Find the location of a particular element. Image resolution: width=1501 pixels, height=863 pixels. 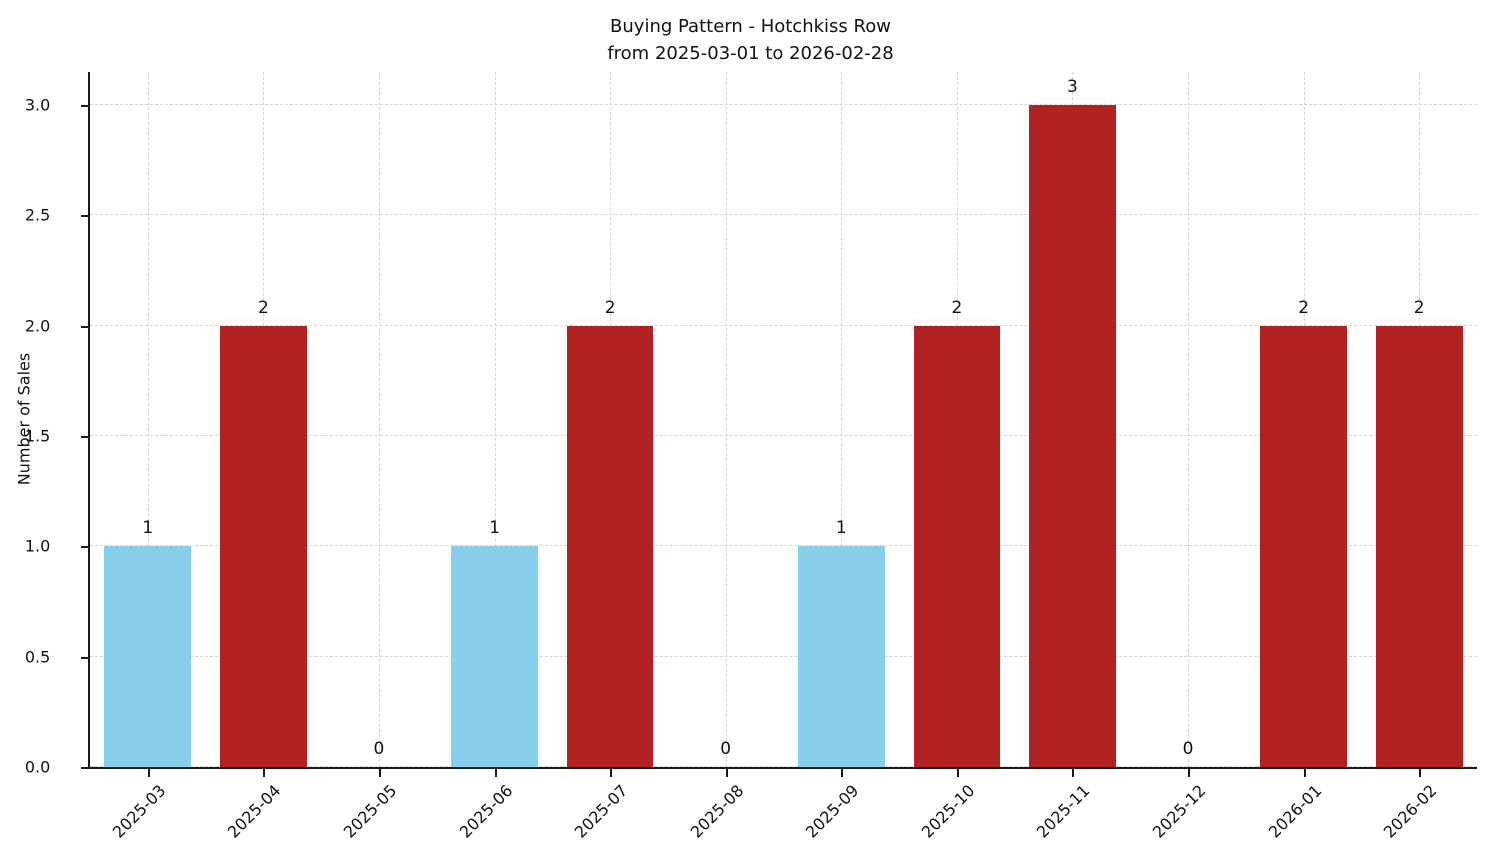

x-tick-label: 2025-11 is located at coordinates (1063, 811).